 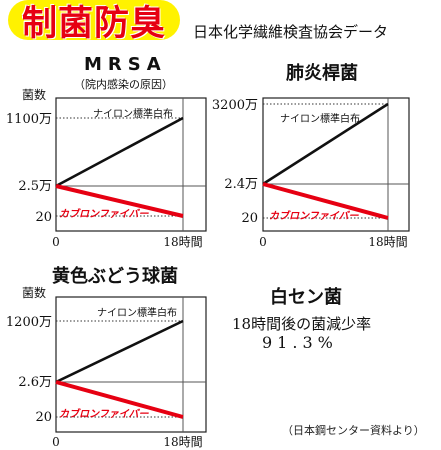 I want to click on chart-subtitle-mrsa: （院内感染の原因）, so click(x=123, y=84).